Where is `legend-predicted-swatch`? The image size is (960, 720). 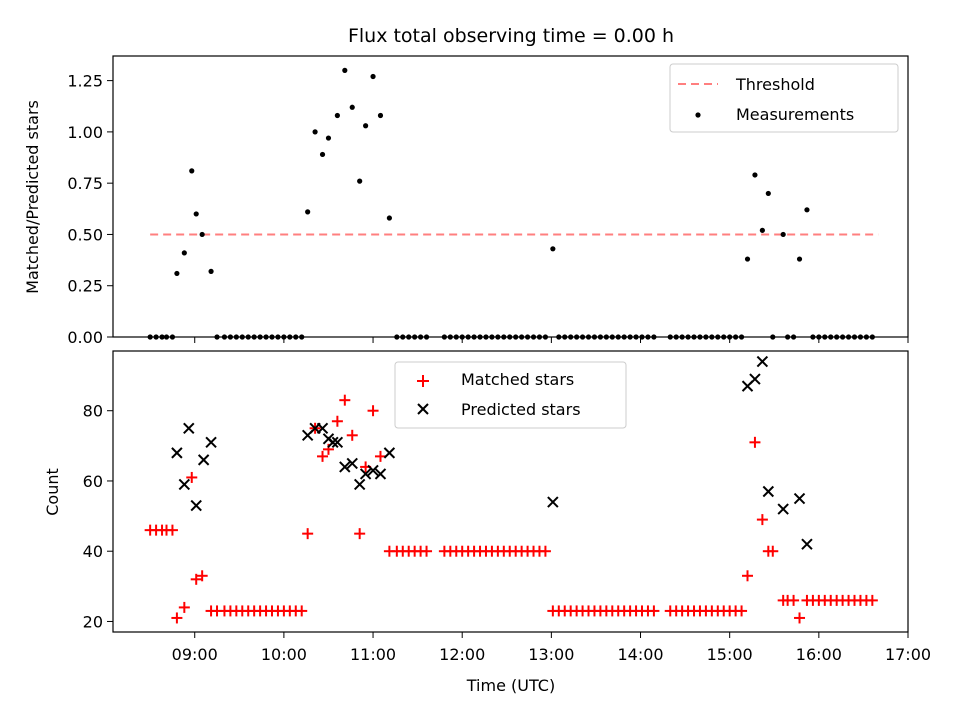
legend-predicted-swatch is located at coordinates (423, 409).